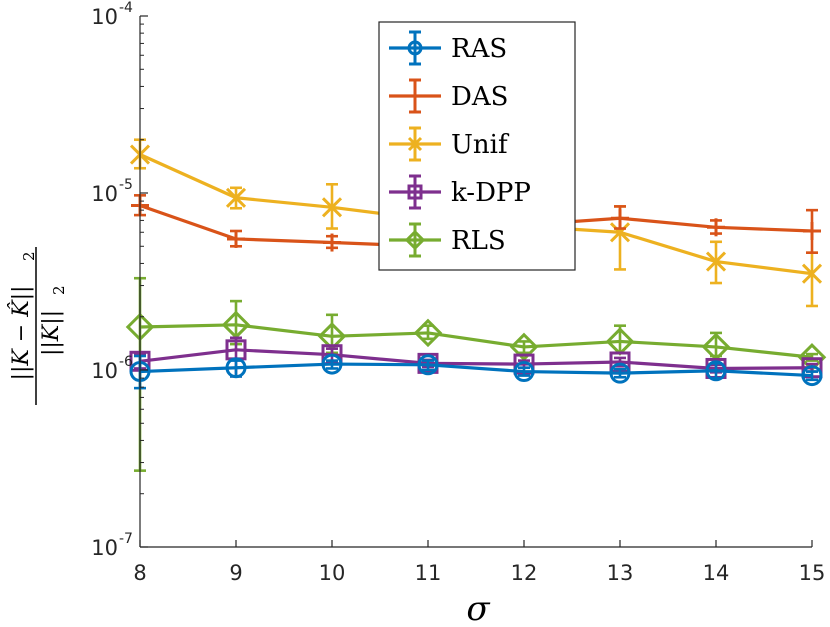  Describe the element at coordinates (332, 573) in the screenshot. I see `x-tick-label: 10` at that location.